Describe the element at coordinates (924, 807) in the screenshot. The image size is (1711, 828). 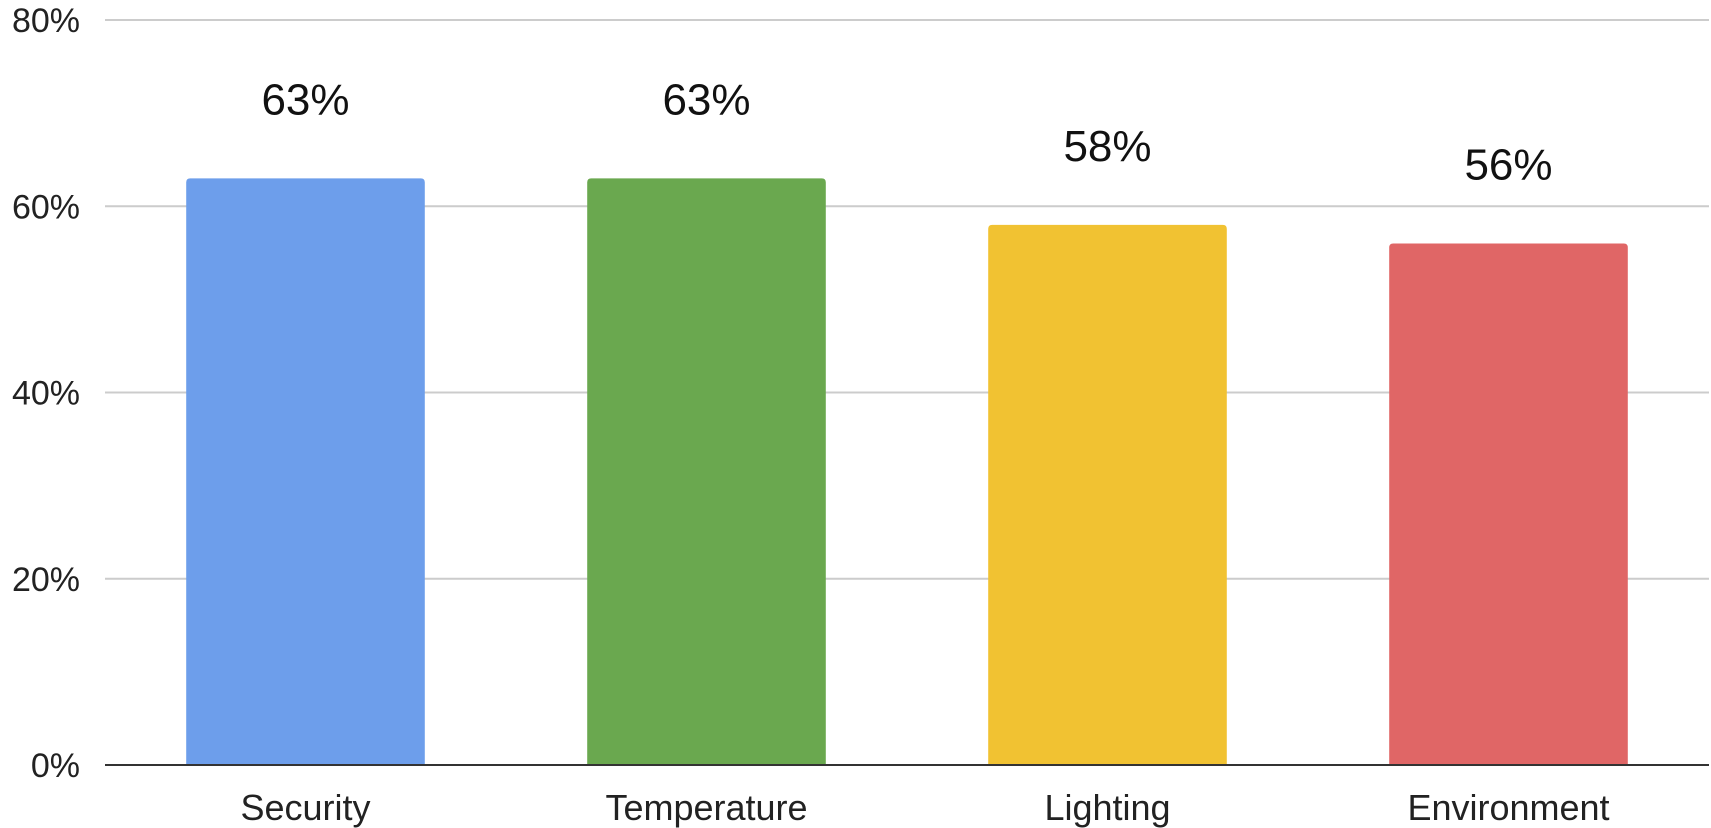
I see `x-axis-ticks: Security Temperature Lighting Environment` at that location.